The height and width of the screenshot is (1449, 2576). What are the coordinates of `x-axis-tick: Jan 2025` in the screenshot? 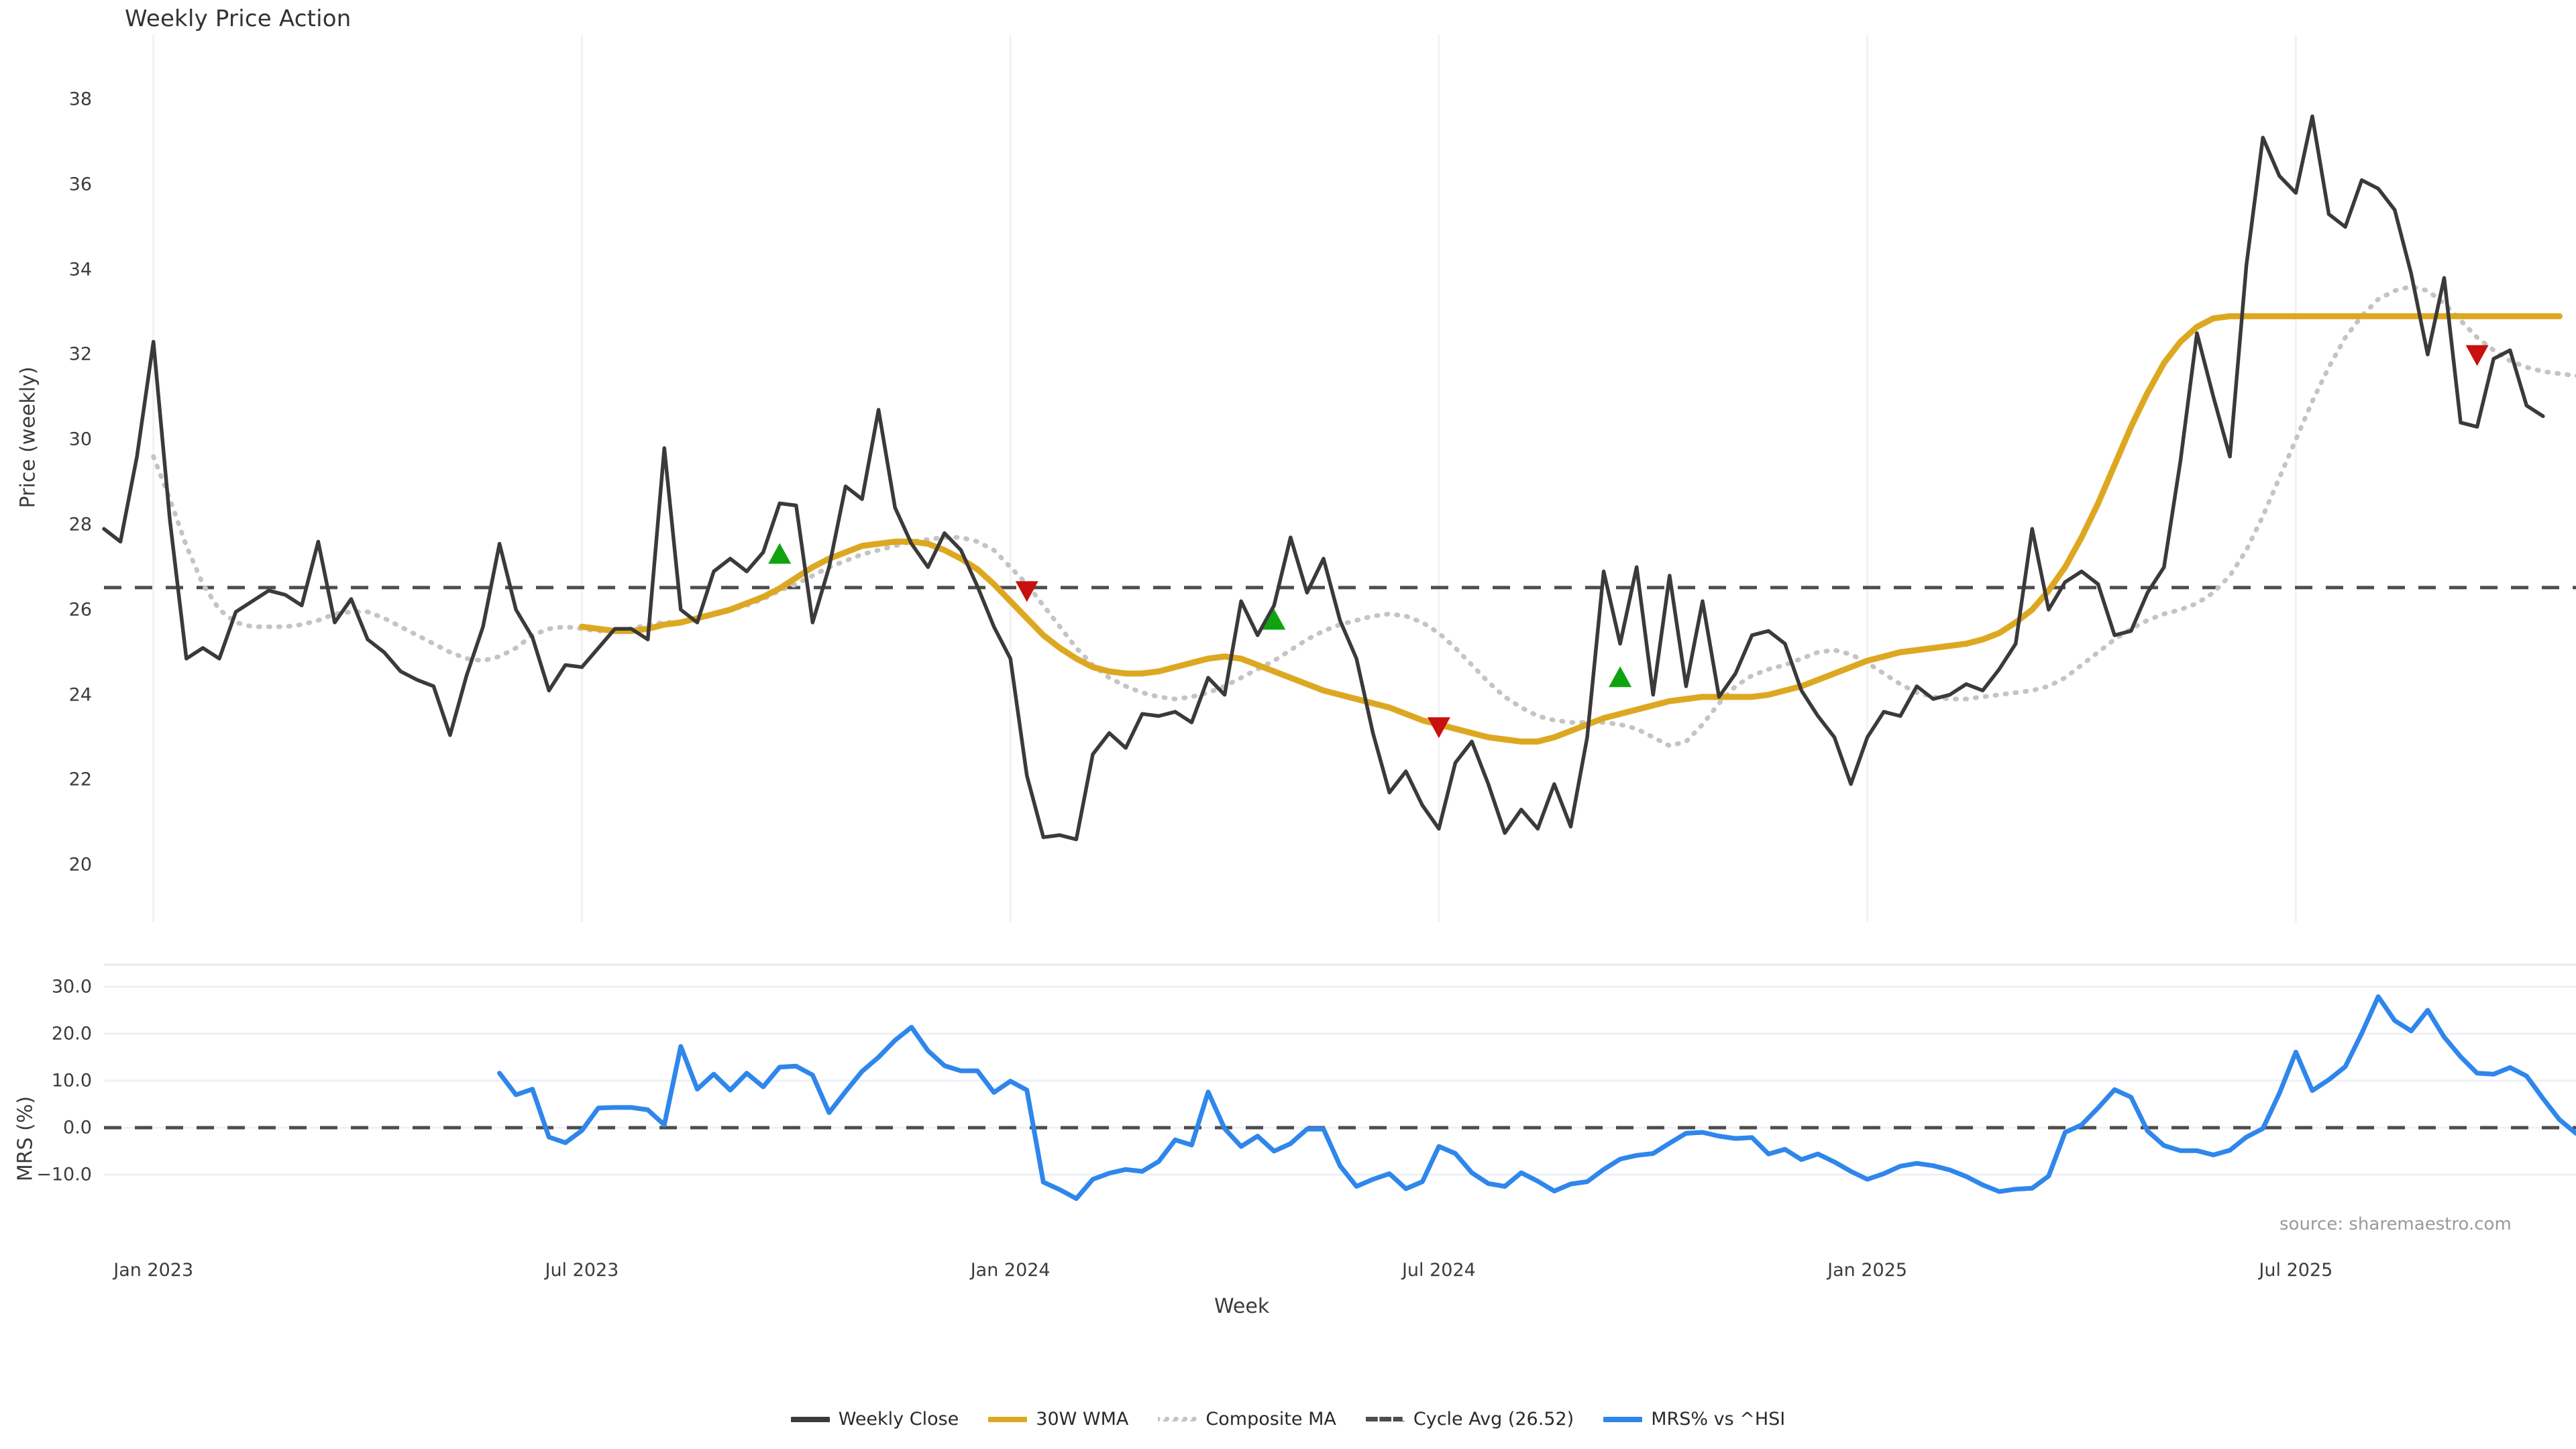 It's located at (1867, 1270).